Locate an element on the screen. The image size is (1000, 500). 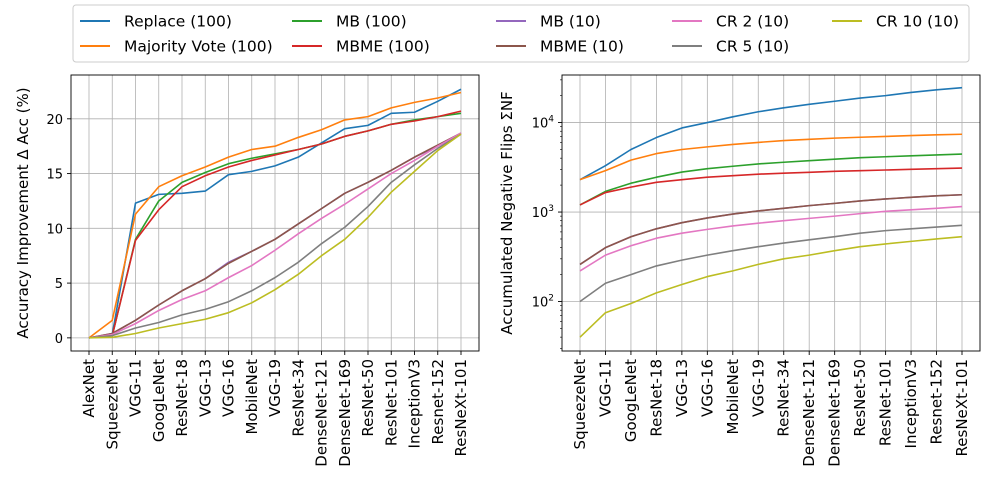
legend-label-replace-100: Replace (100) is located at coordinates (178, 22).